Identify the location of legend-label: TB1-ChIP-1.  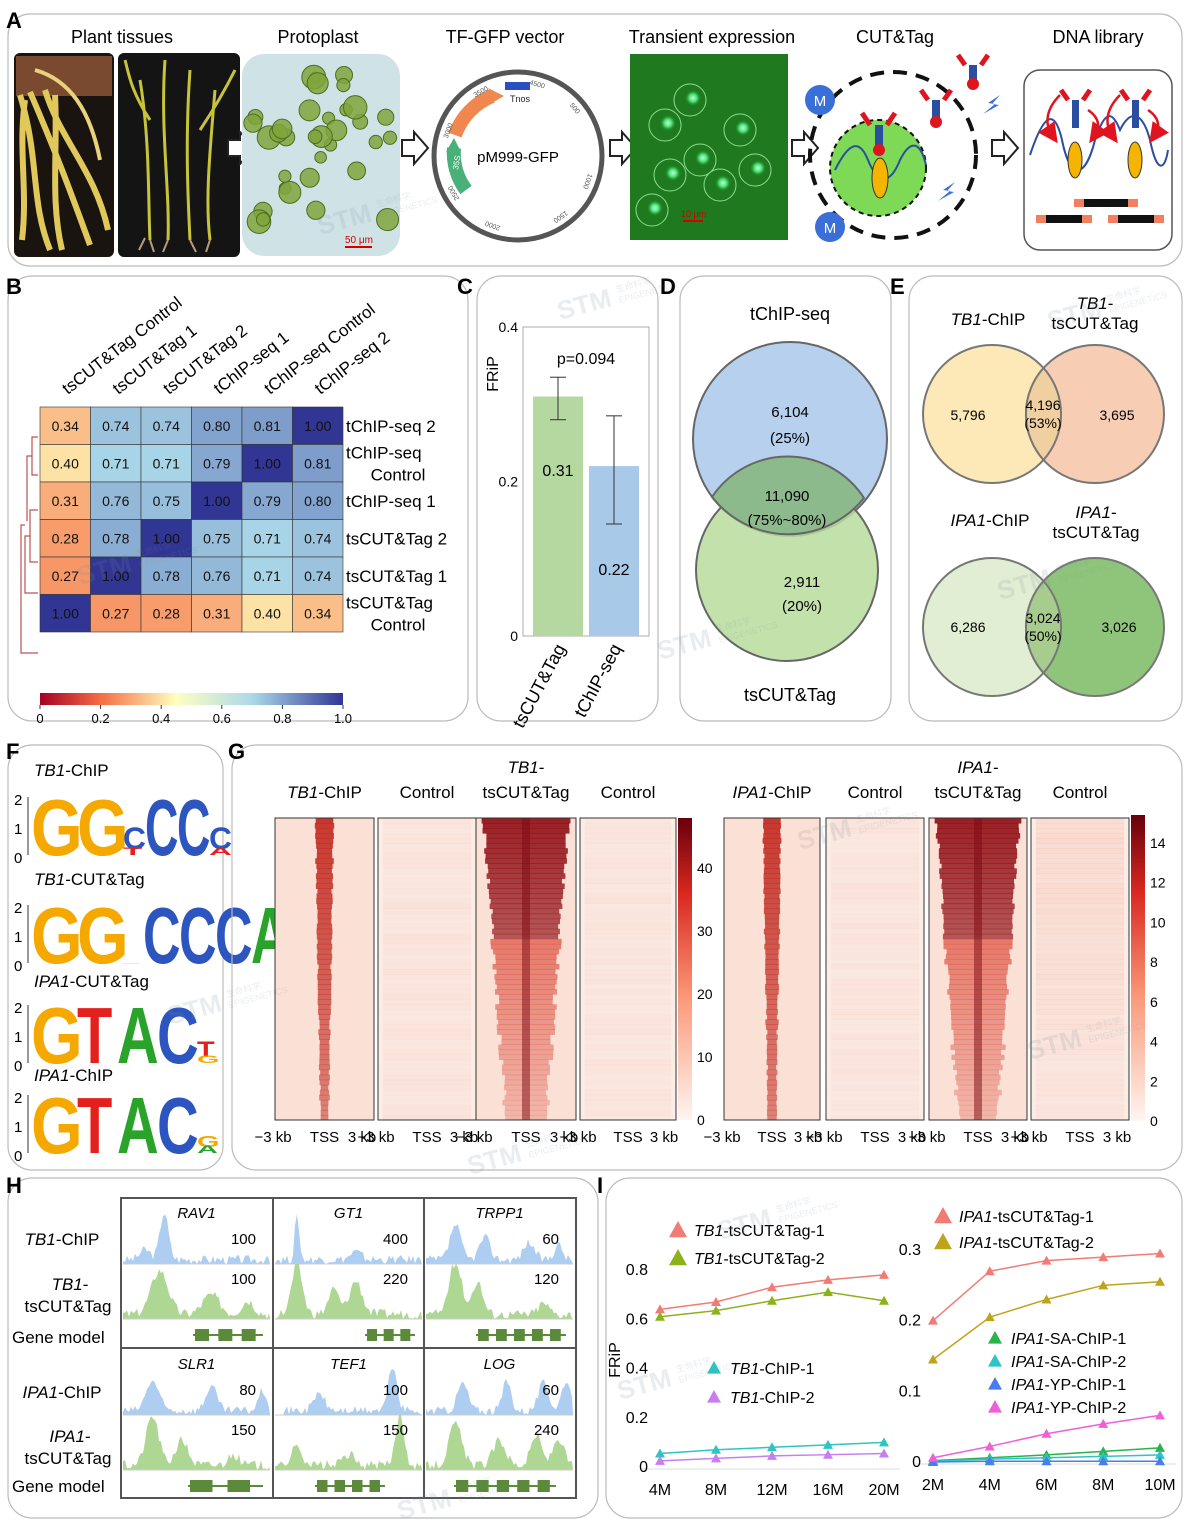
(772, 1369).